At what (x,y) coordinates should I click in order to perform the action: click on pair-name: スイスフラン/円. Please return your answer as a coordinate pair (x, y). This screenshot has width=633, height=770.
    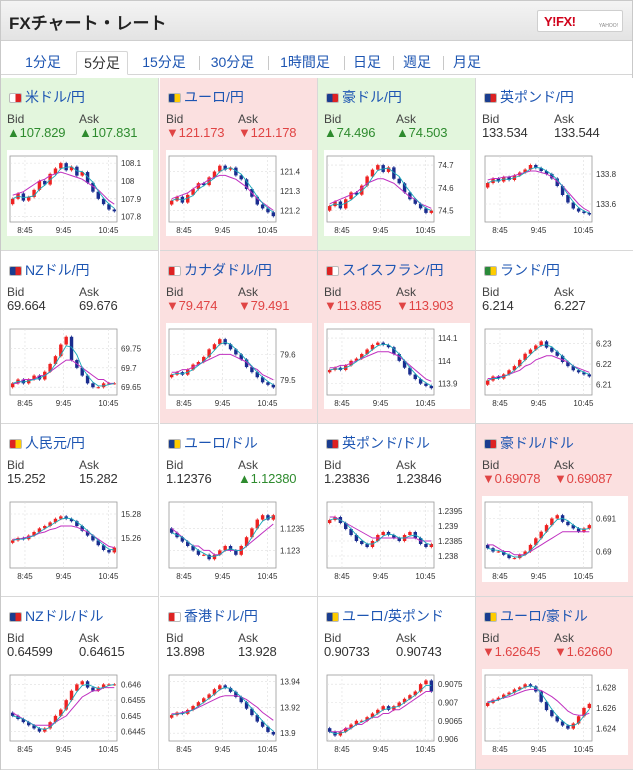
    Looking at the image, I should click on (393, 270).